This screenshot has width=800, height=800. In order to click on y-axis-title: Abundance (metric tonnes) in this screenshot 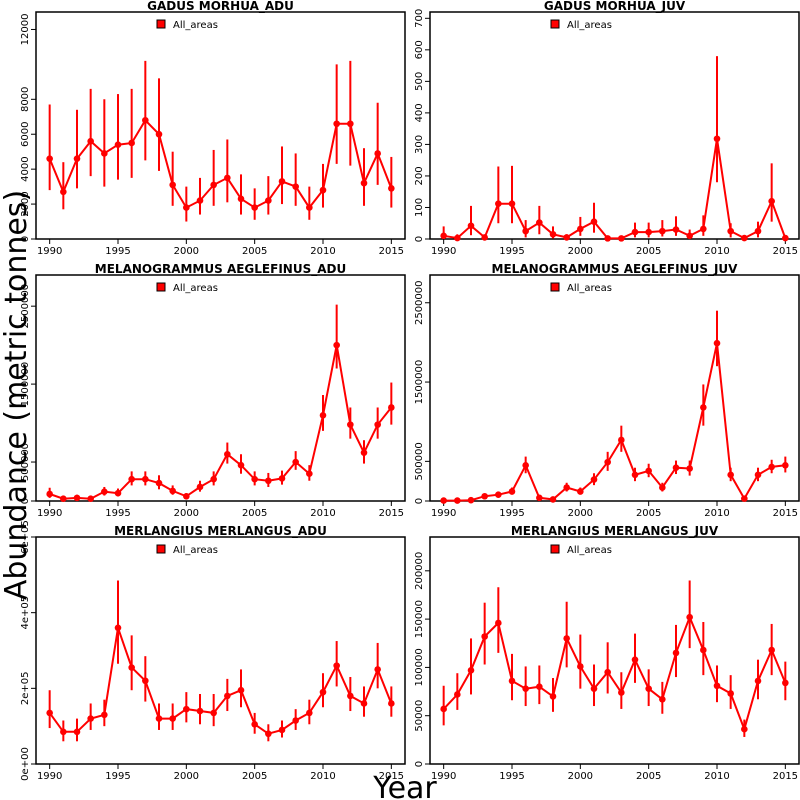, I will do `click(17, 395)`.